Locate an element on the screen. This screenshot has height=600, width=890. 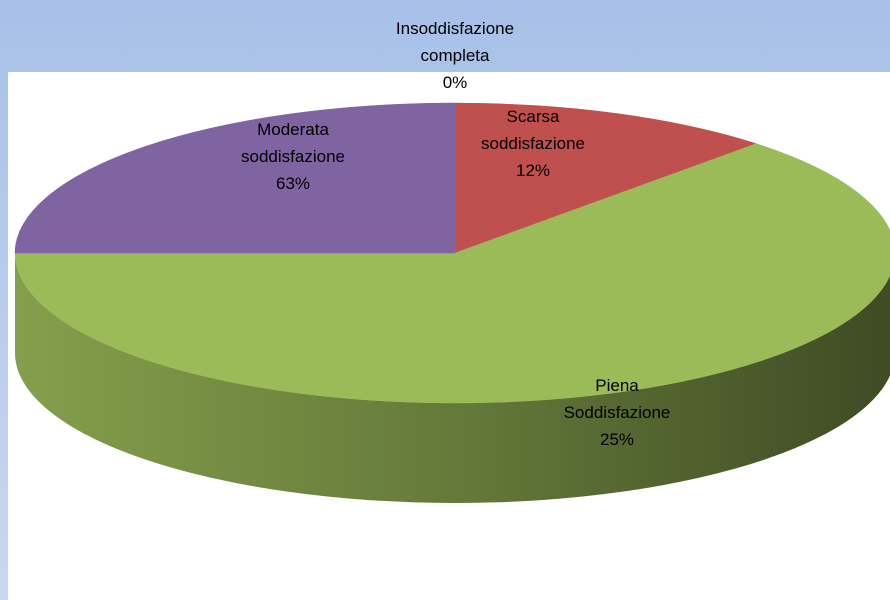
category-name: Moderata soddisfazione is located at coordinates (293, 143).